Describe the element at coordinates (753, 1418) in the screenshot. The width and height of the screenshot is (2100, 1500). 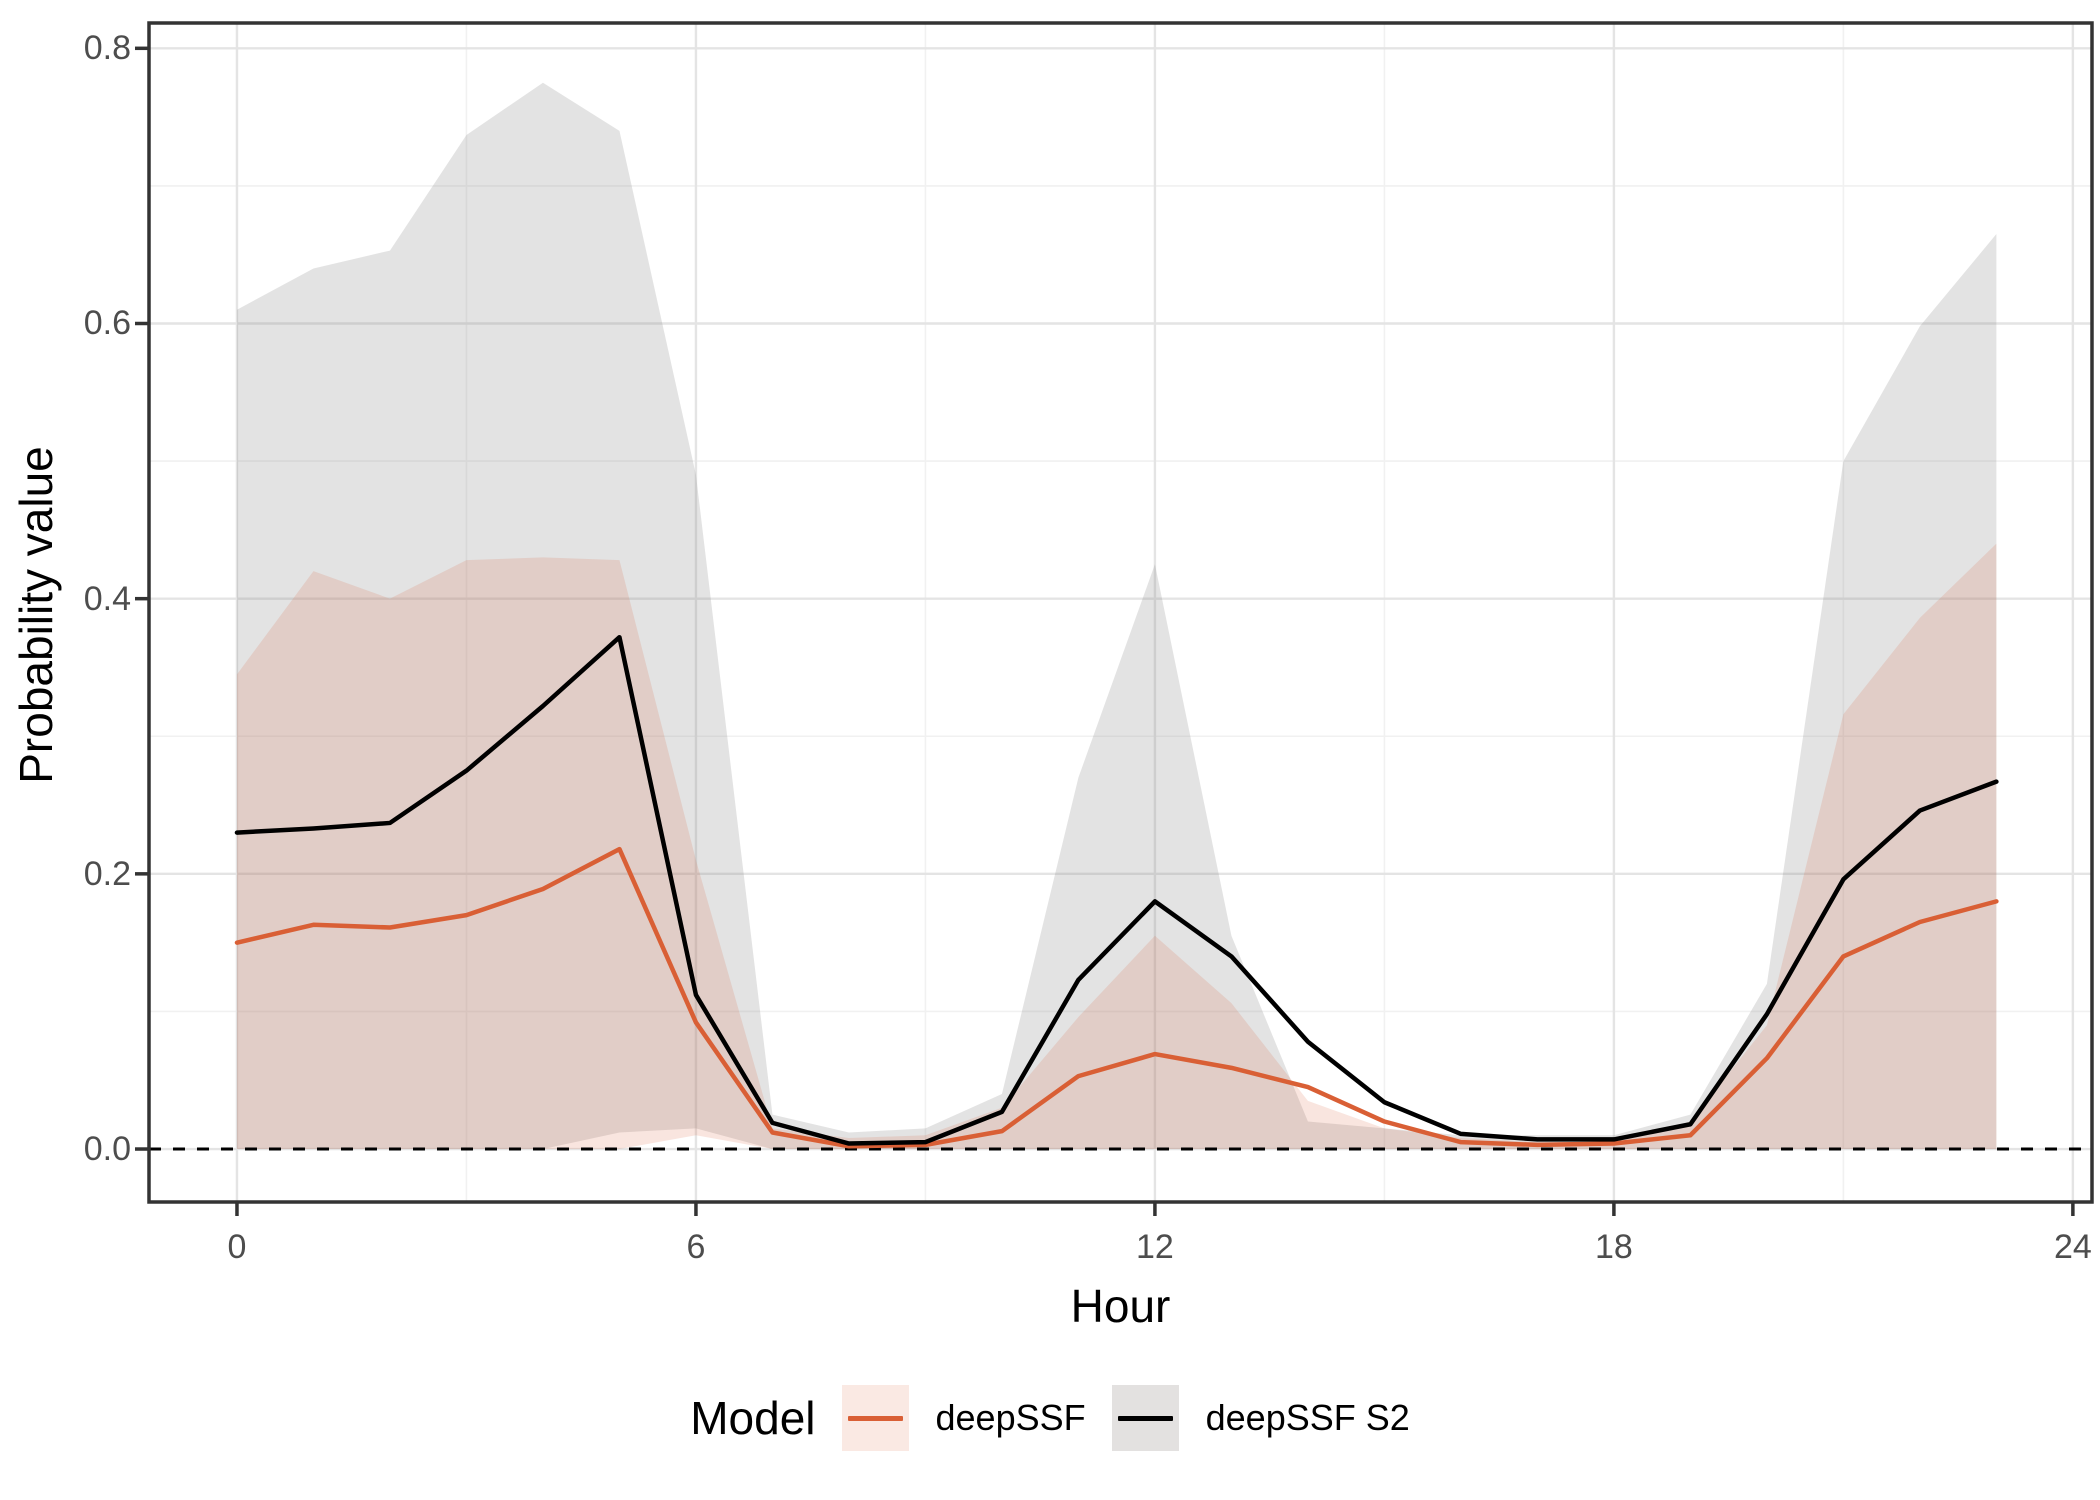
I see `legend-title: Model` at that location.